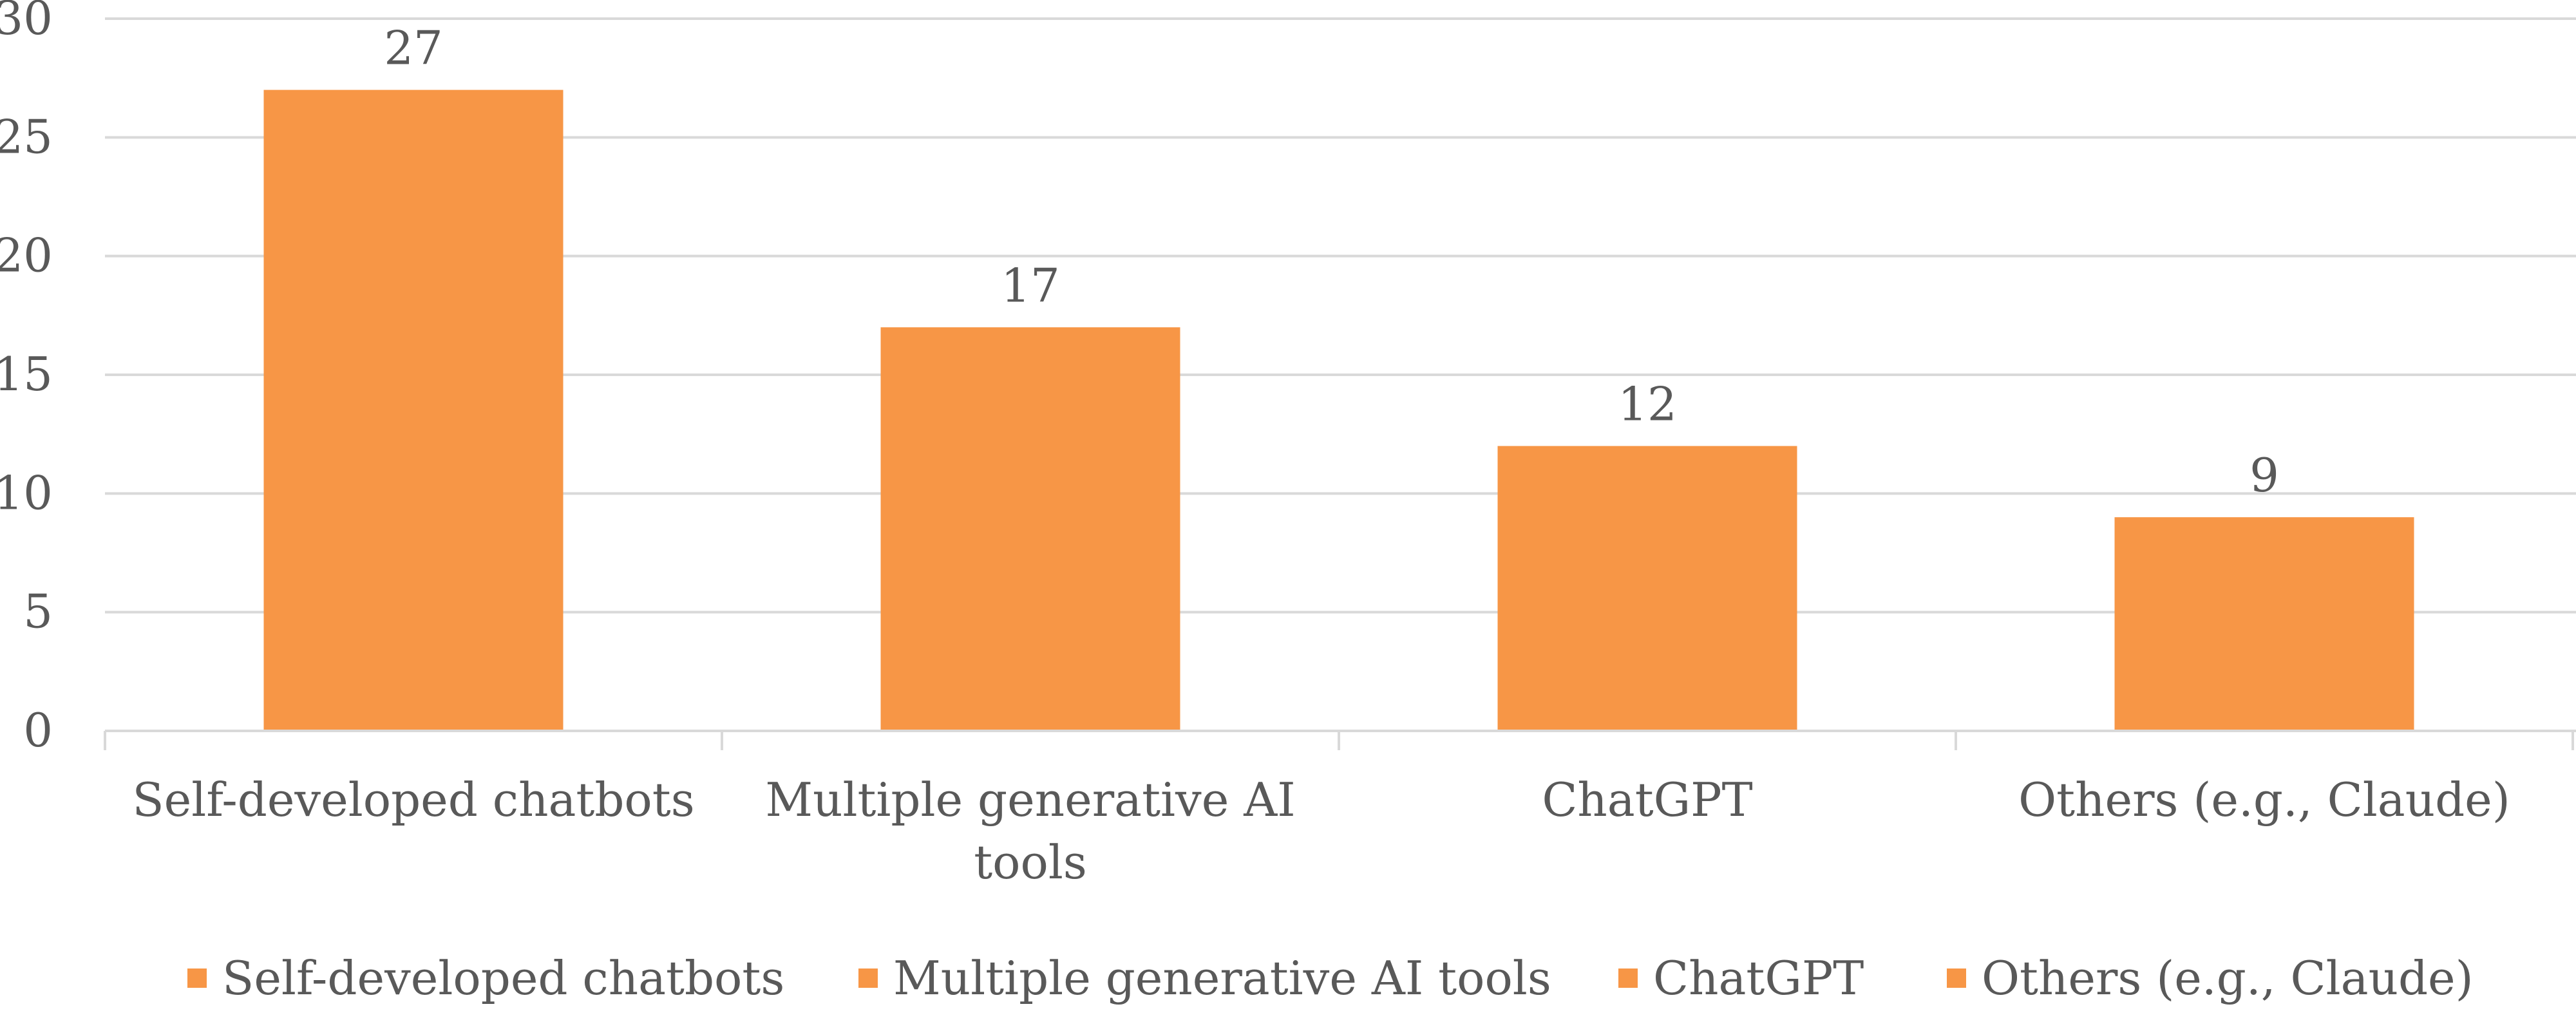 The width and height of the screenshot is (2576, 1011). I want to click on data-label: 12, so click(1647, 404).